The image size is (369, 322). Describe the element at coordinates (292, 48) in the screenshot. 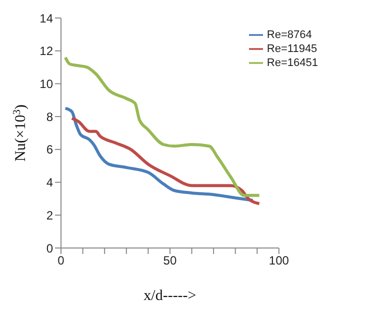

I see `legend-label: Re=11945` at that location.